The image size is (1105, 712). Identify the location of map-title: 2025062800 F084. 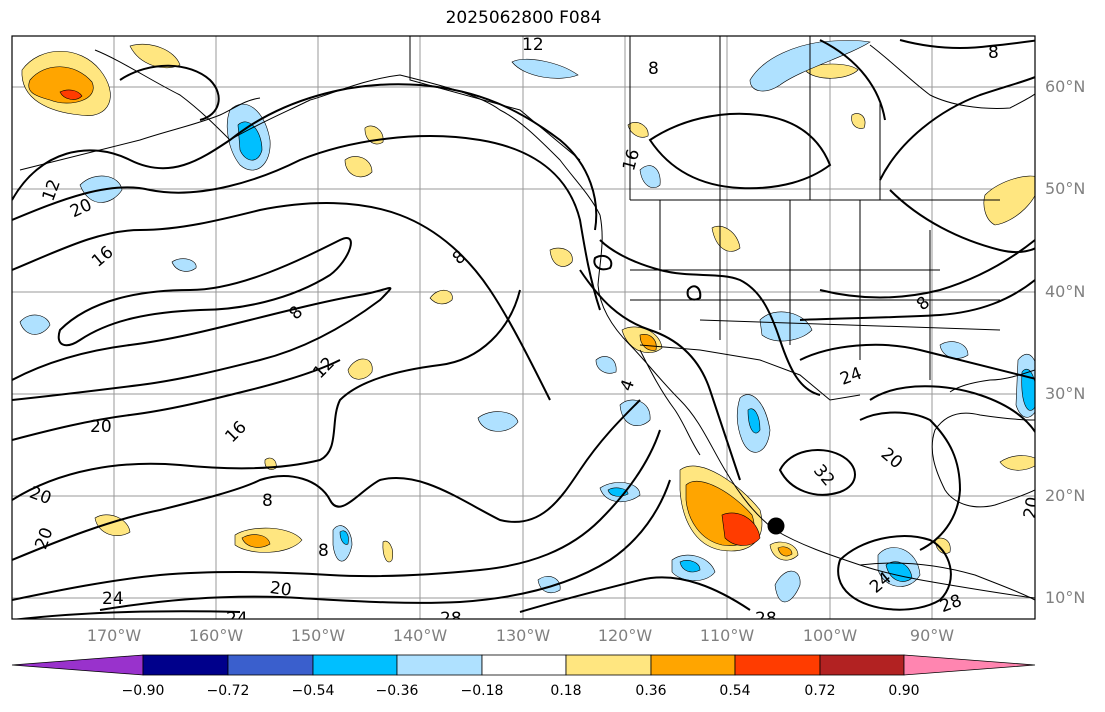
(523, 18).